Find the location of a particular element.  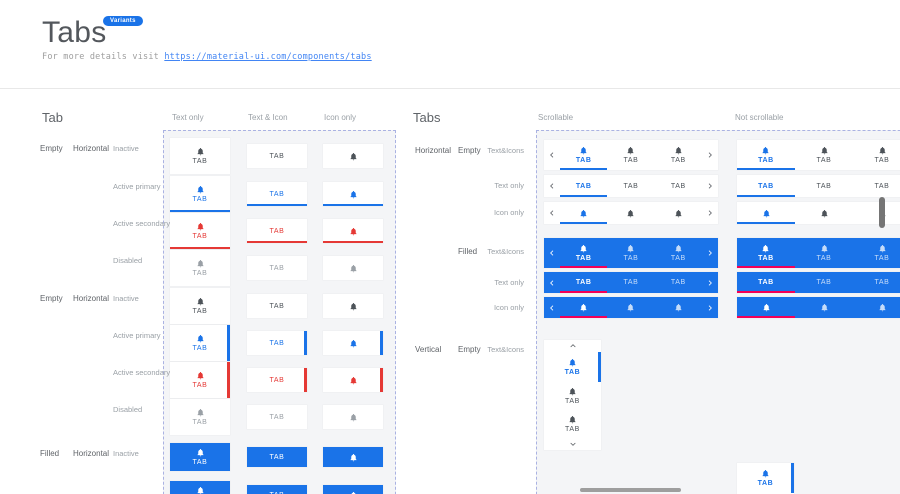

chevron-up-icon is located at coordinates (573, 346).